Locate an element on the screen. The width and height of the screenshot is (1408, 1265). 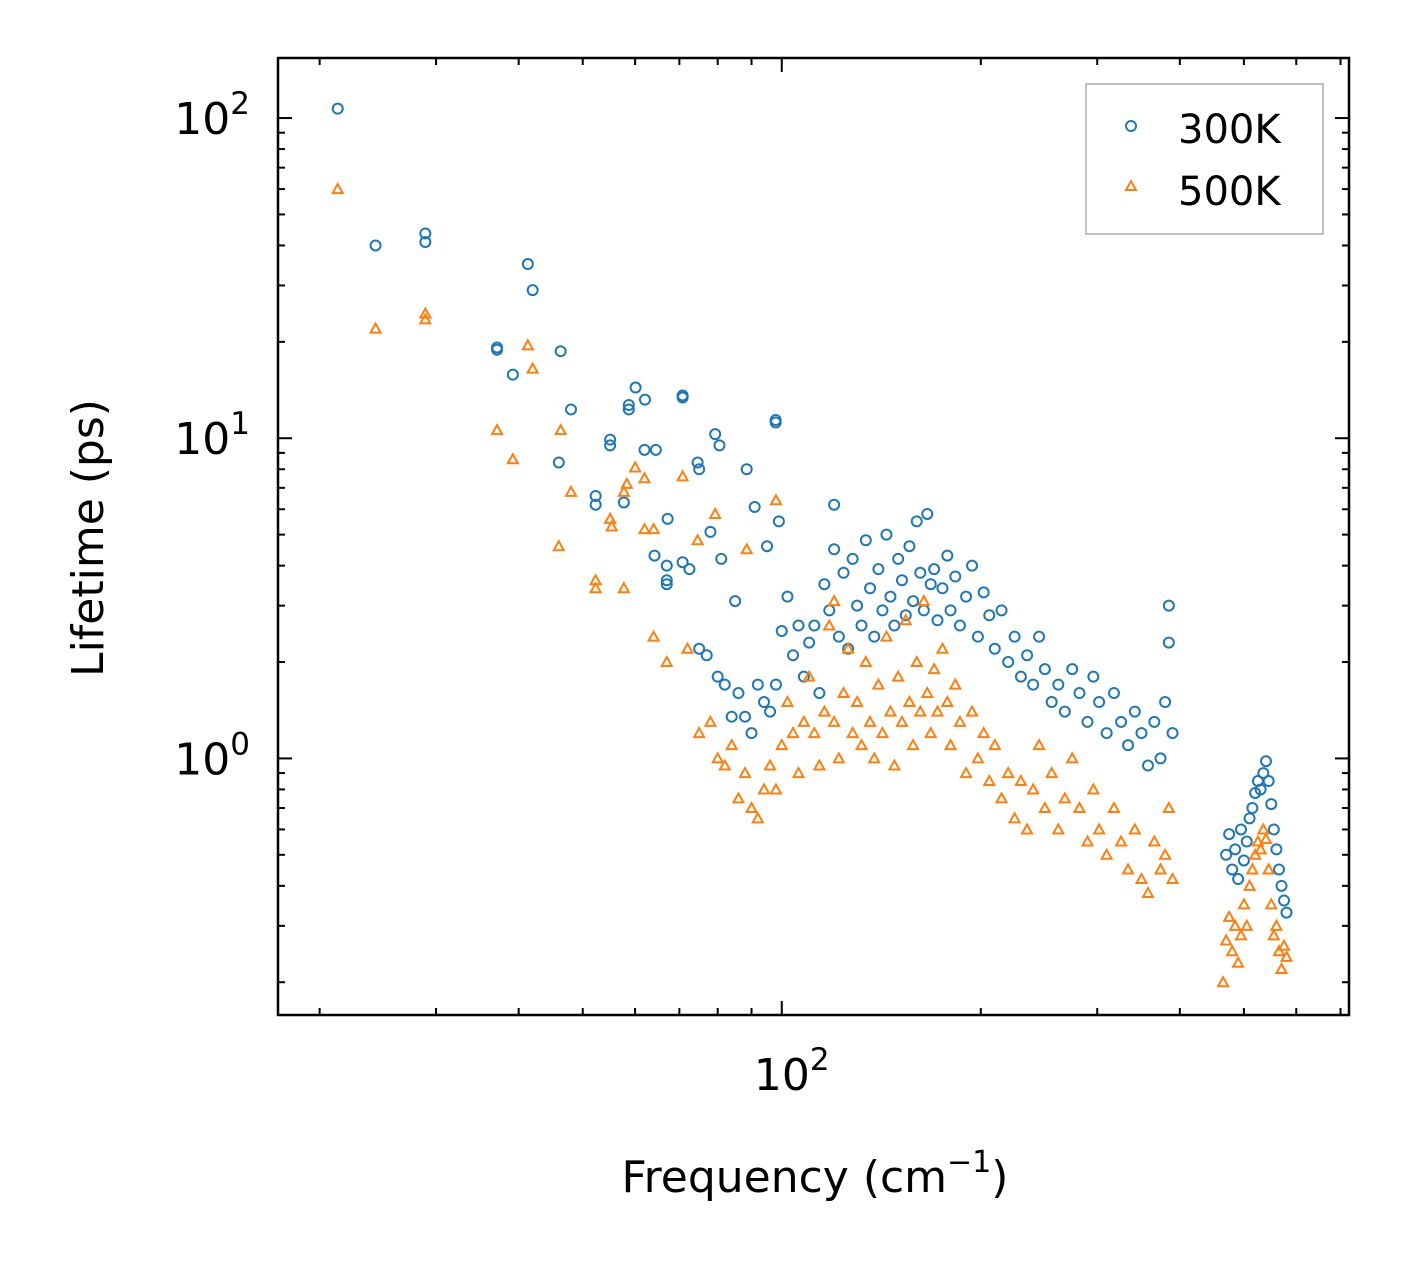
legend: 300K 500K is located at coordinates (1204, 159).